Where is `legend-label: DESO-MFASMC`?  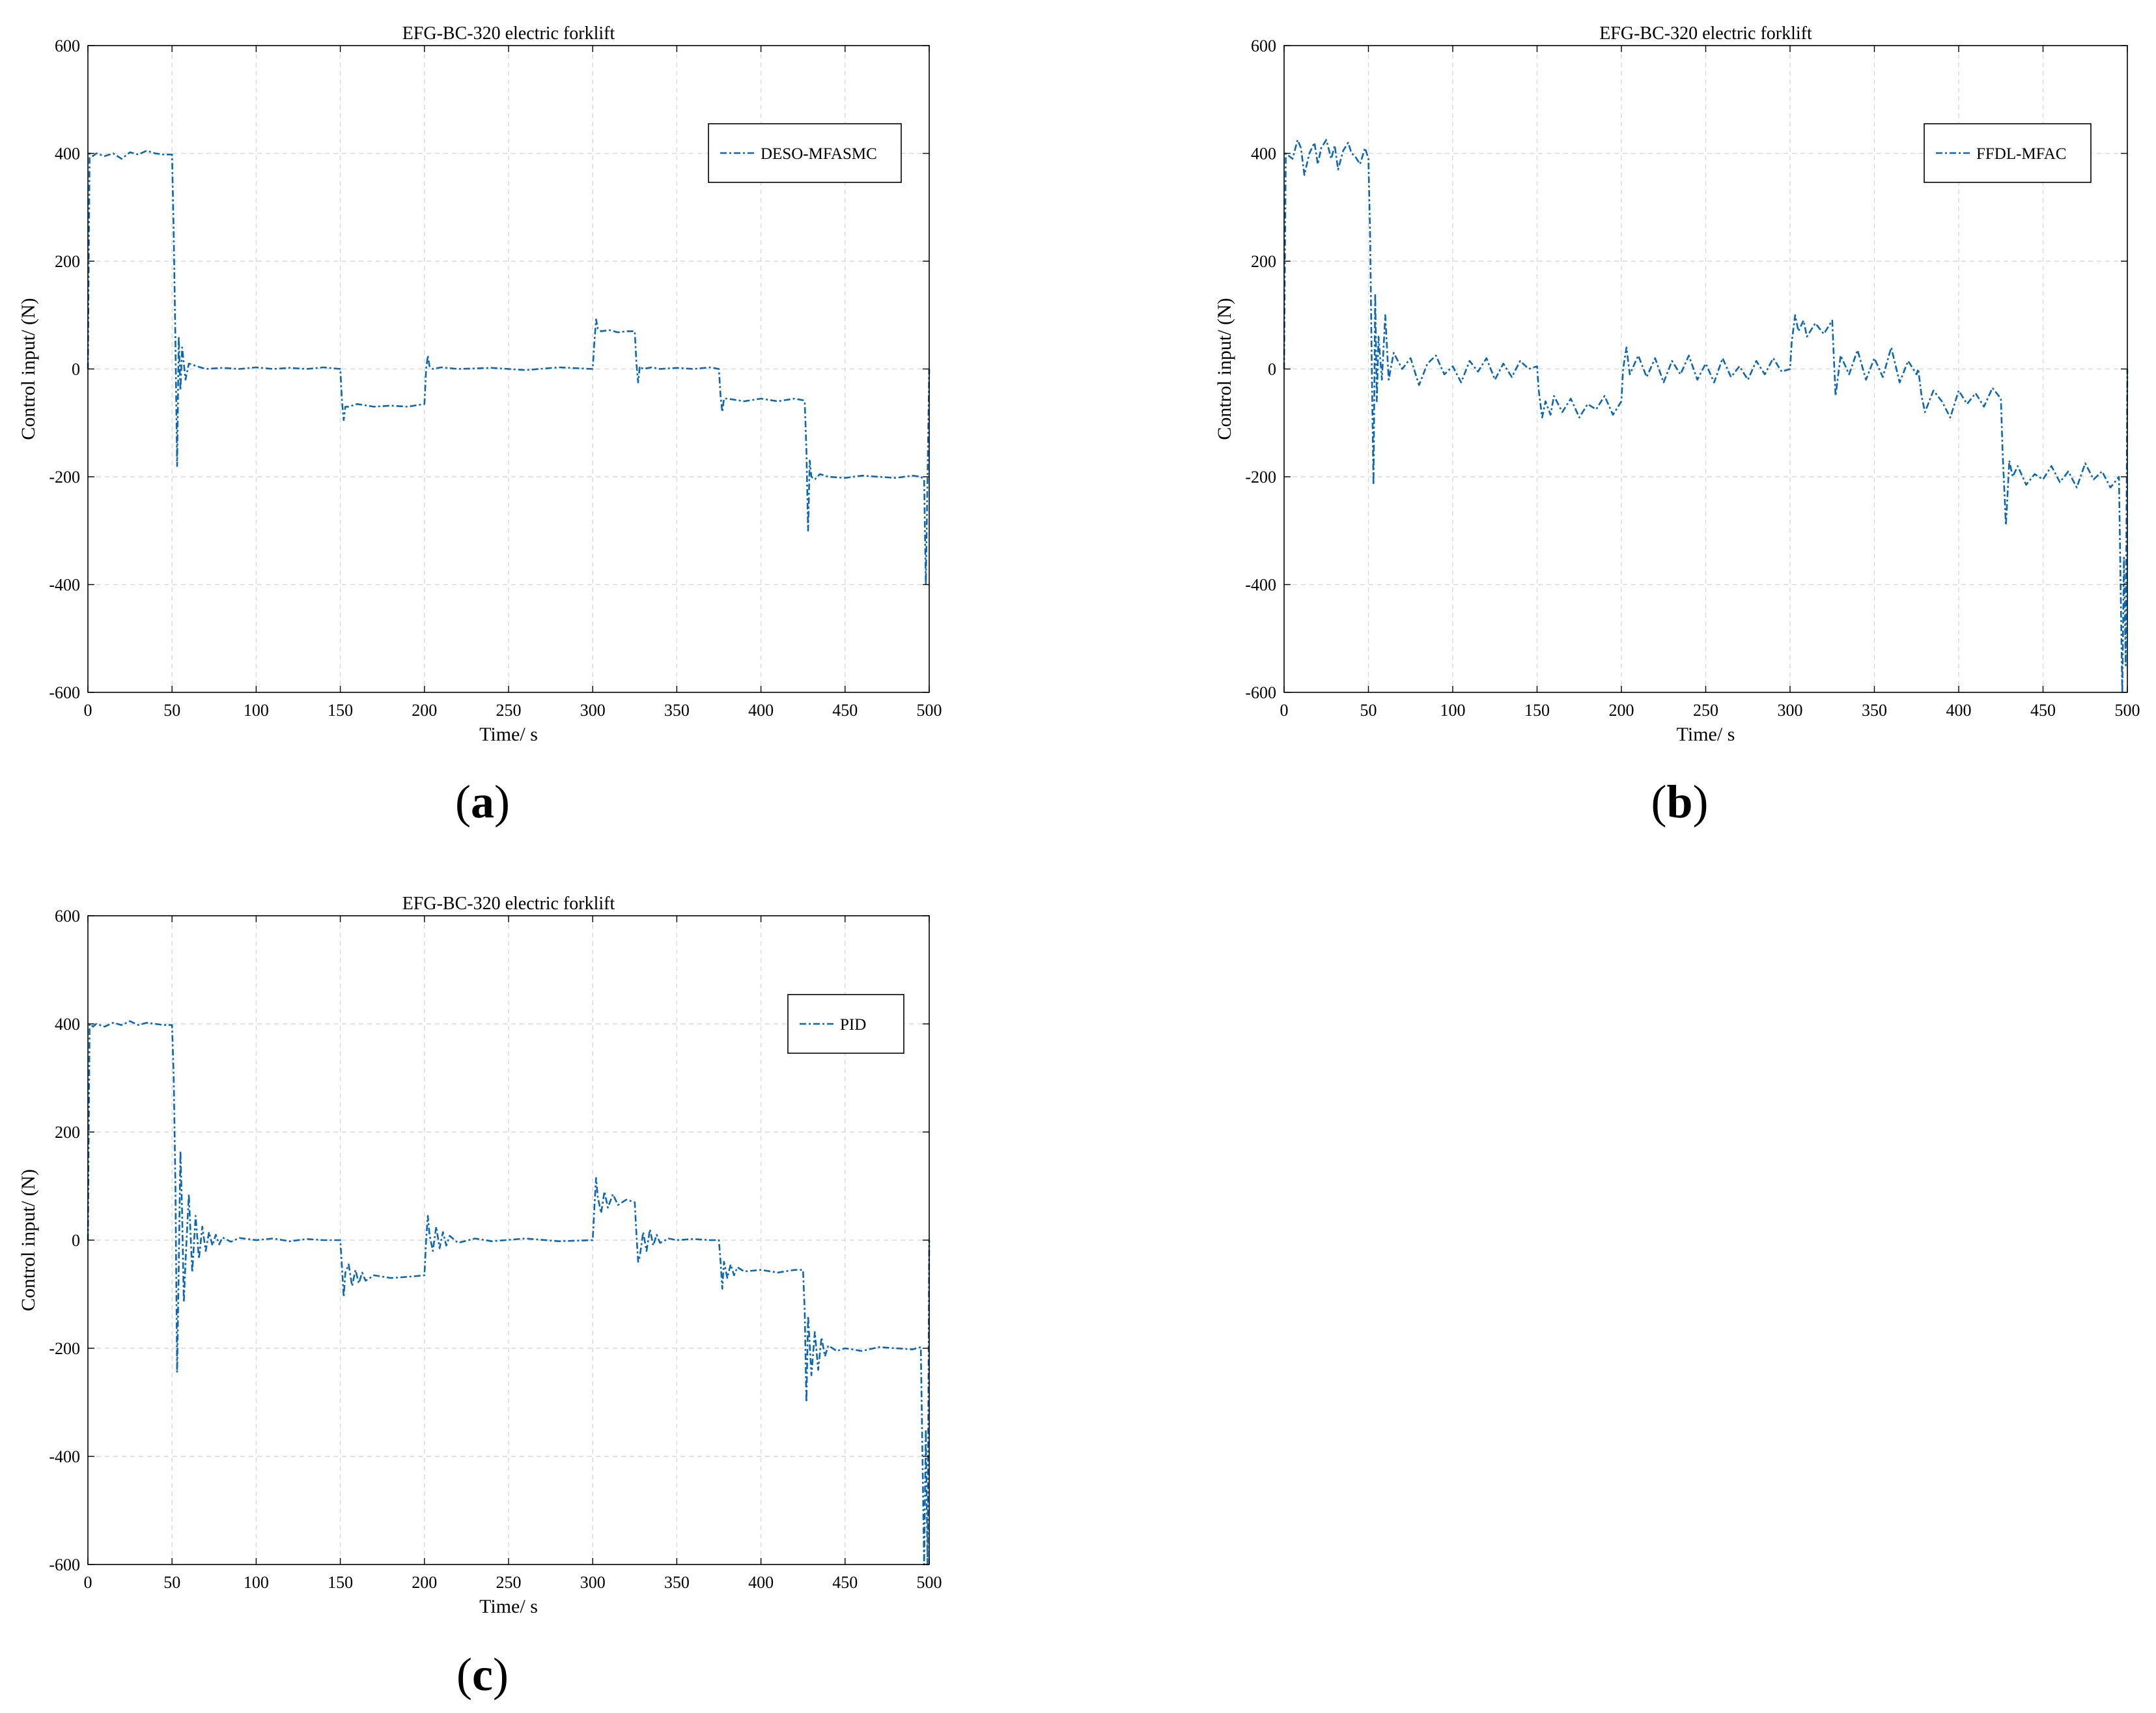
legend-label: DESO-MFASMC is located at coordinates (819, 154).